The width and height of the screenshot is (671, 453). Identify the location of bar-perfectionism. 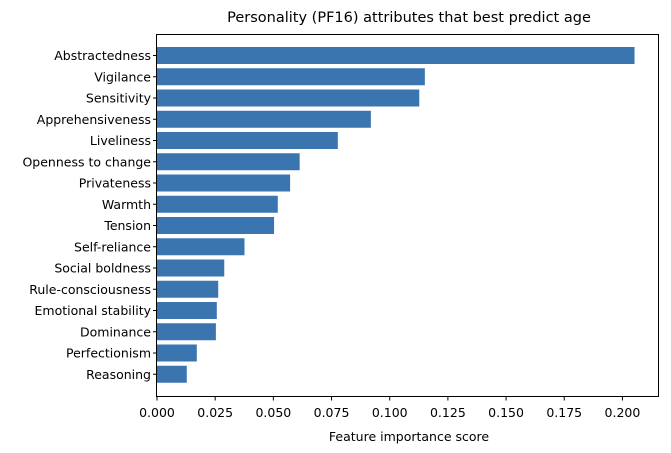
(177, 353).